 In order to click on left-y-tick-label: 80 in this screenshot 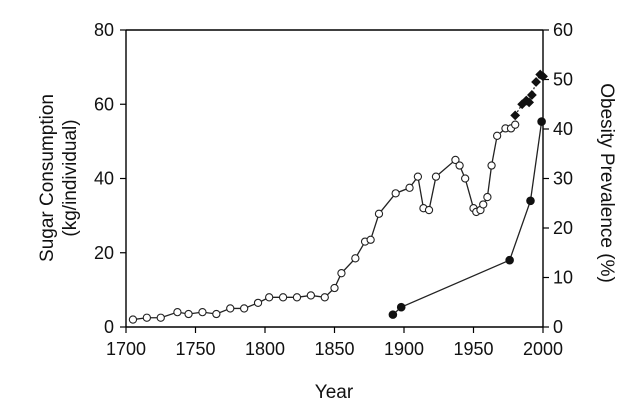, I will do `click(104, 30)`.